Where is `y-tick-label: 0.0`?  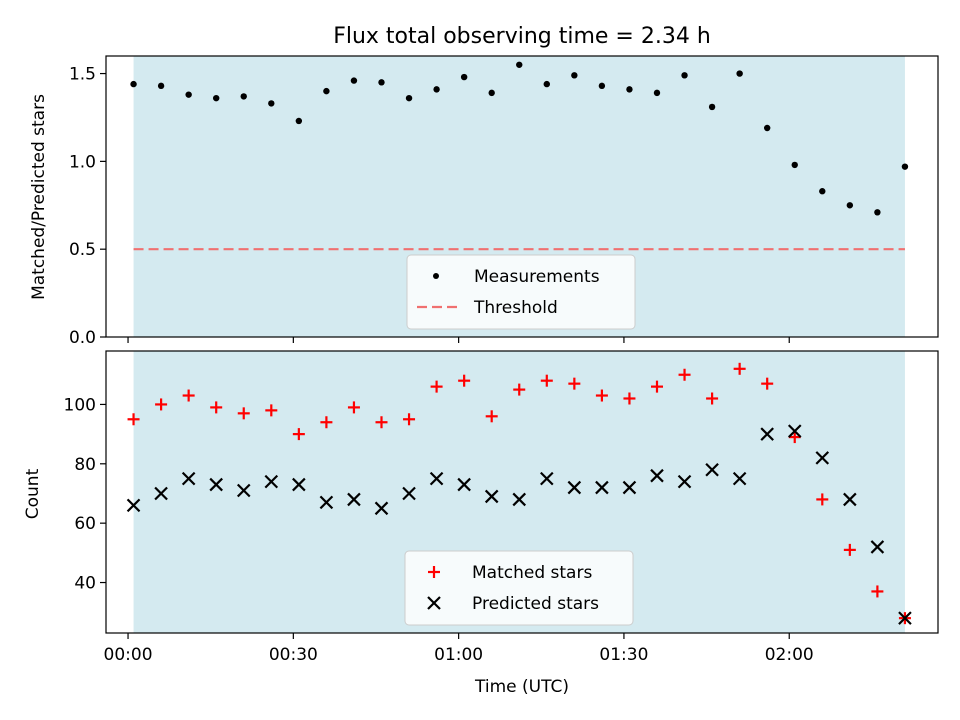
y-tick-label: 0.0 is located at coordinates (82, 338).